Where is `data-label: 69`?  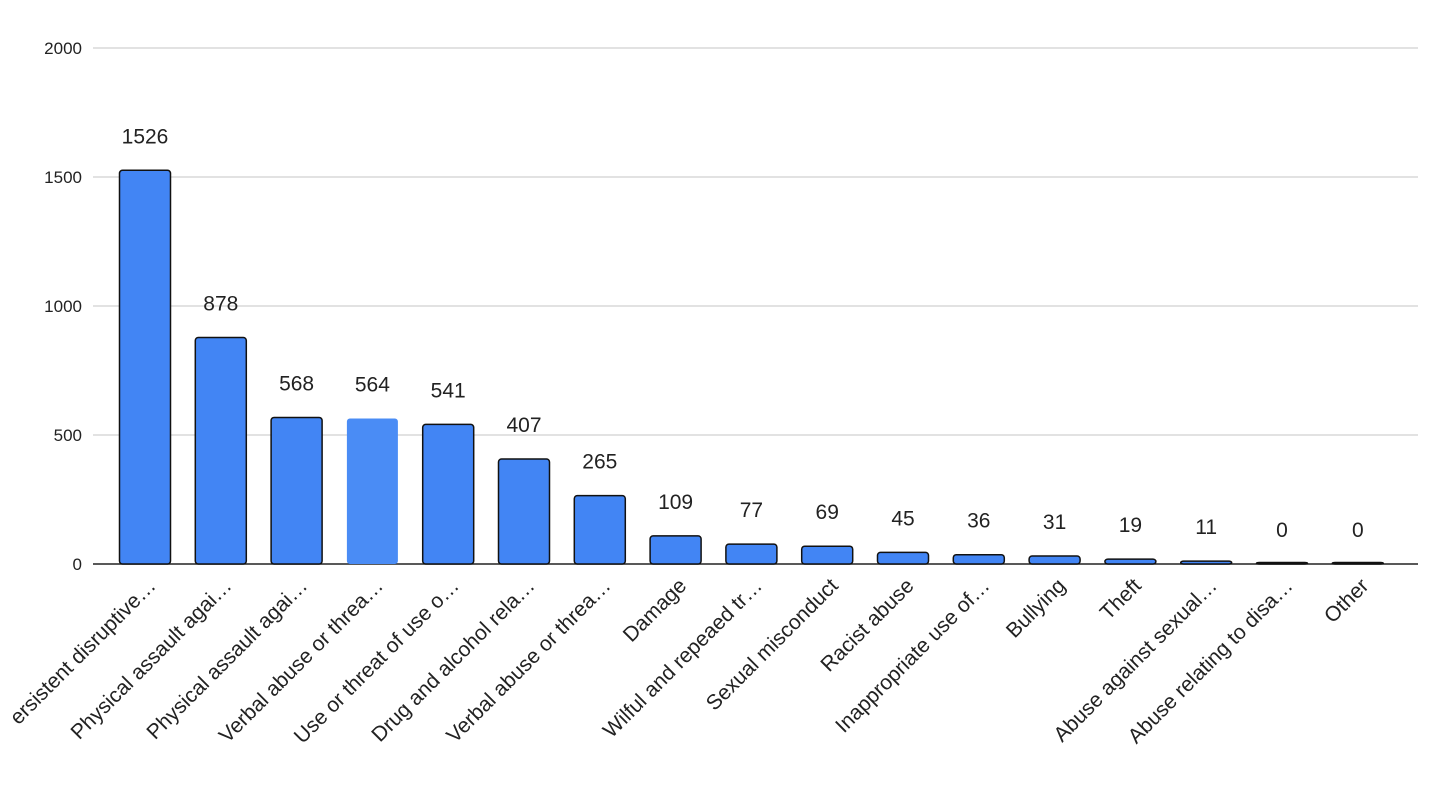
data-label: 69 is located at coordinates (827, 512).